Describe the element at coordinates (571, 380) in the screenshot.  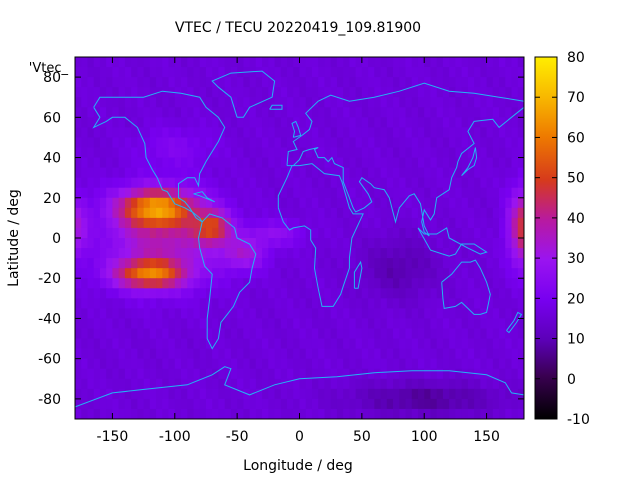
I see `colorbar-tick-label: 0` at that location.